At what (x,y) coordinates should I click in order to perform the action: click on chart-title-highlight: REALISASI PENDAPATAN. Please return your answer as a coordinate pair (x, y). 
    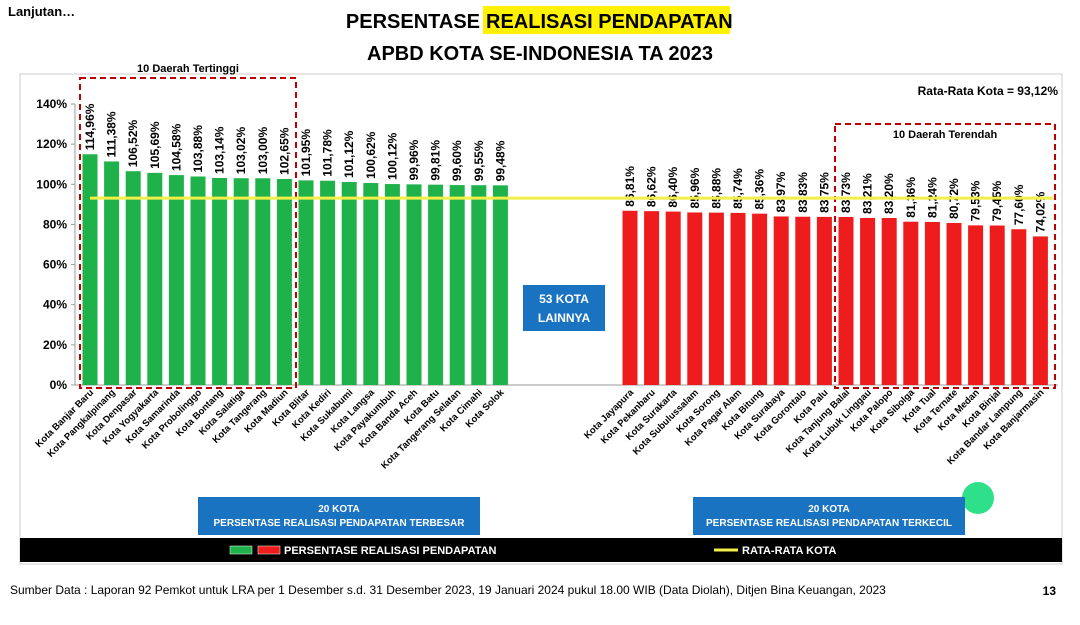
    Looking at the image, I should click on (609, 22).